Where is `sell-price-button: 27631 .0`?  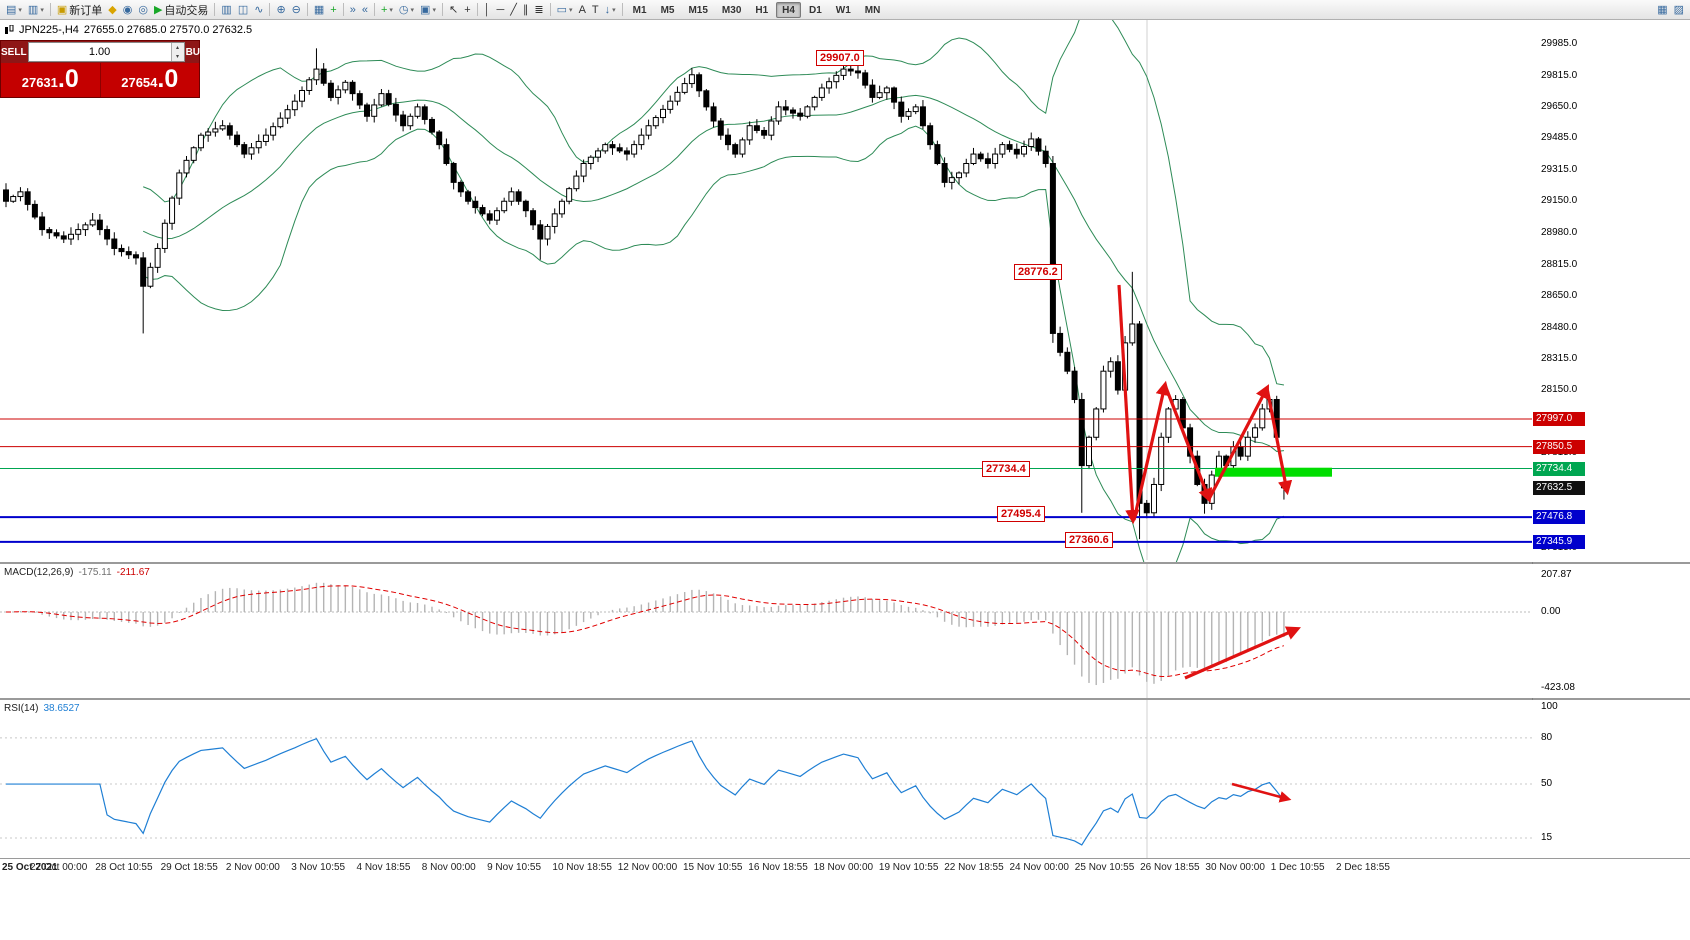
sell-price-button: 27631 .0 is located at coordinates (50, 80).